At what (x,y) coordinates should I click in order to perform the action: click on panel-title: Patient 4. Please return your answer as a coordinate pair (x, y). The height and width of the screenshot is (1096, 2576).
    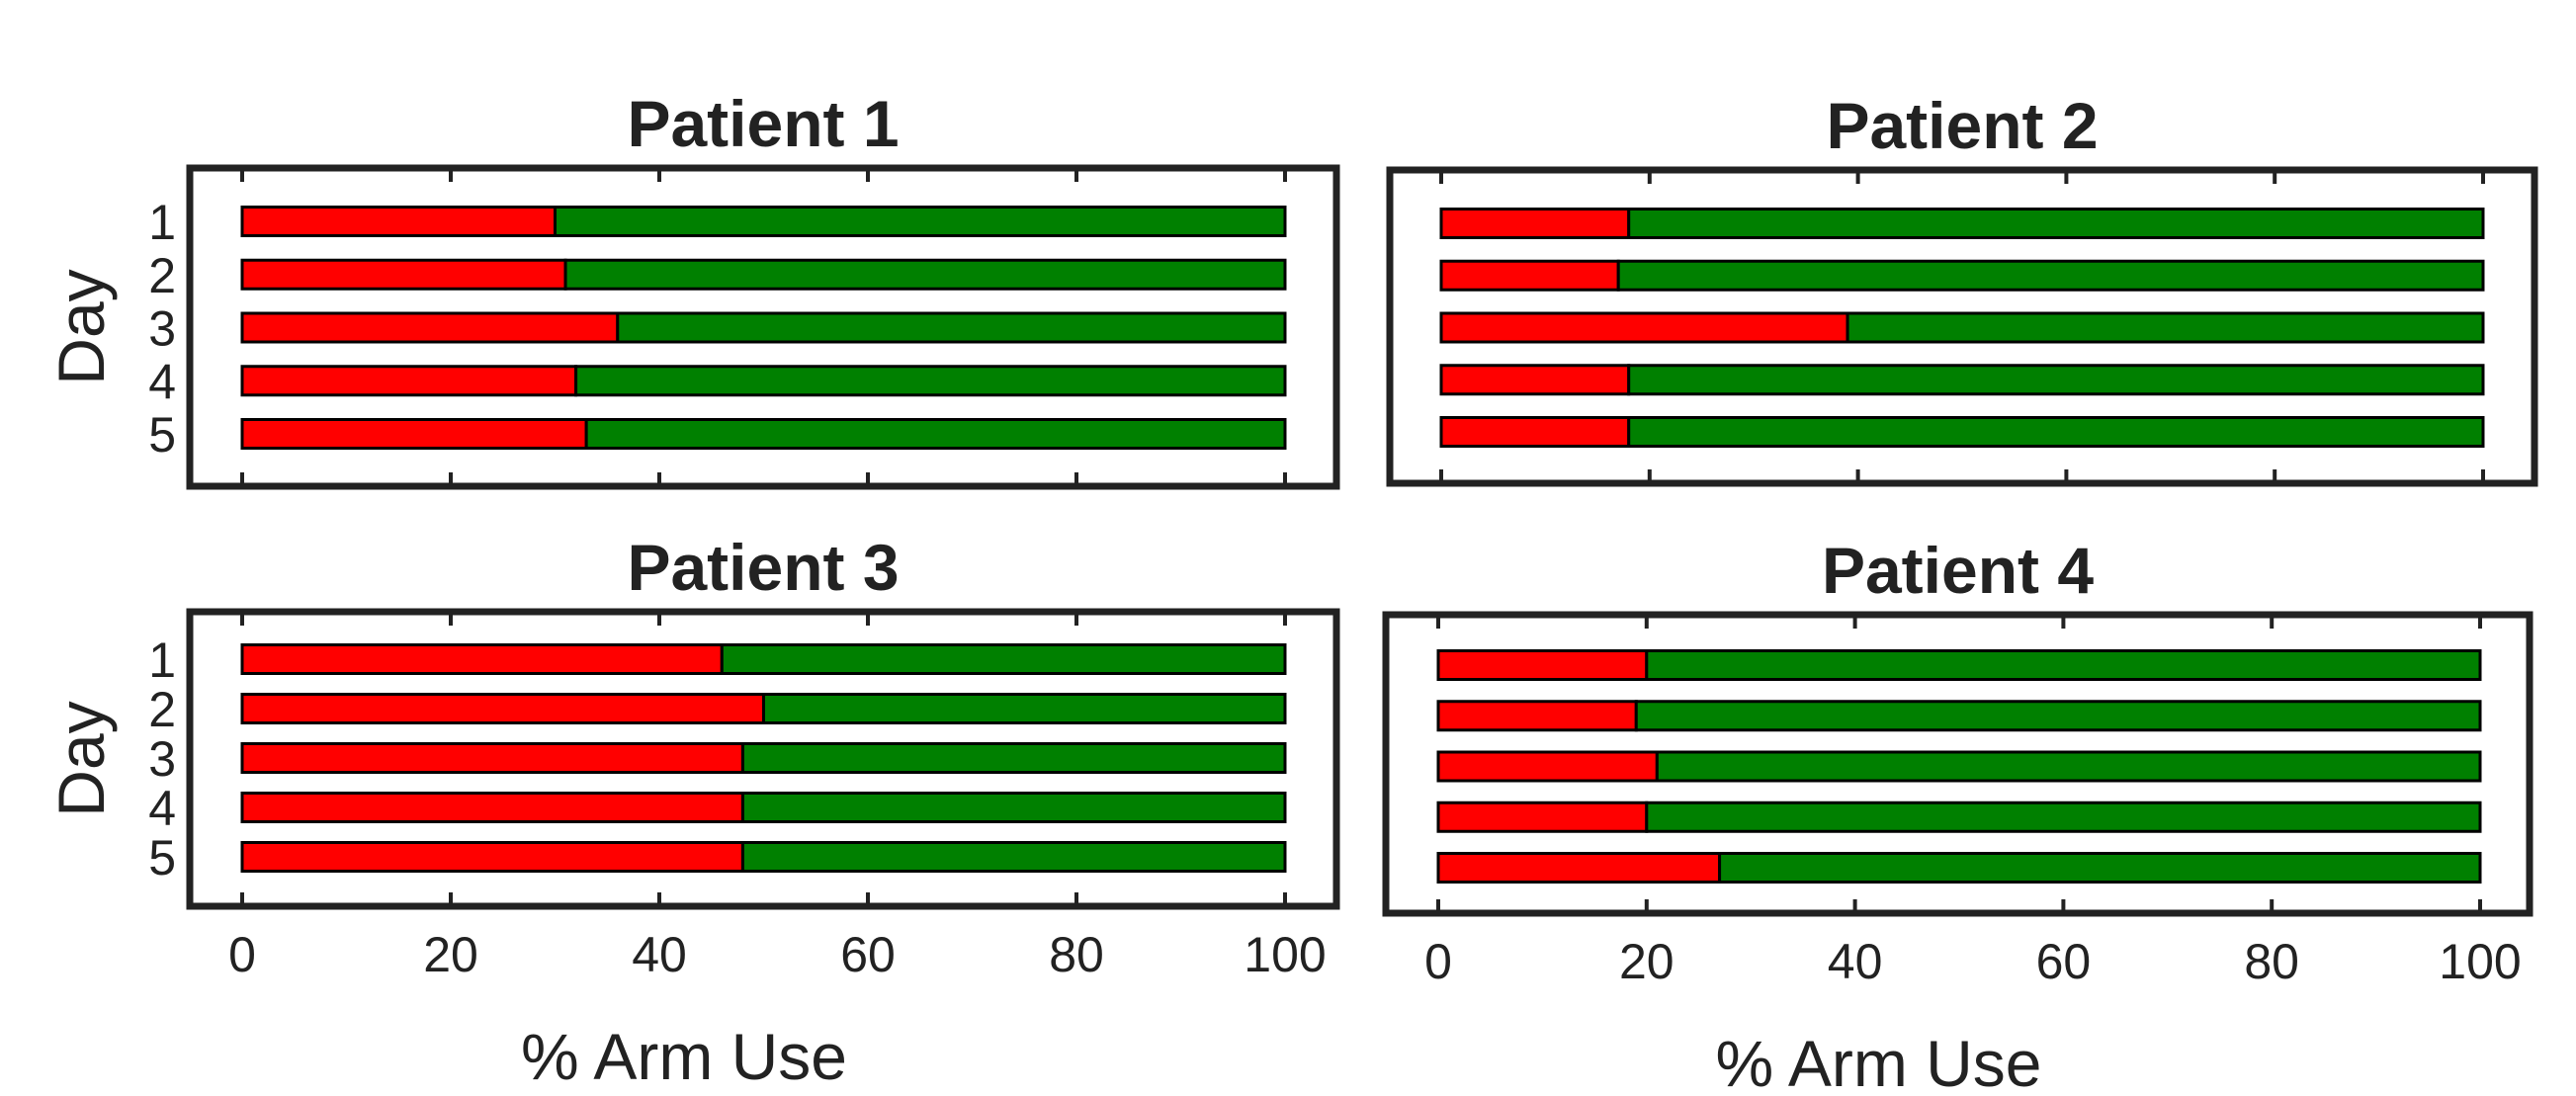
    Looking at the image, I should click on (1958, 571).